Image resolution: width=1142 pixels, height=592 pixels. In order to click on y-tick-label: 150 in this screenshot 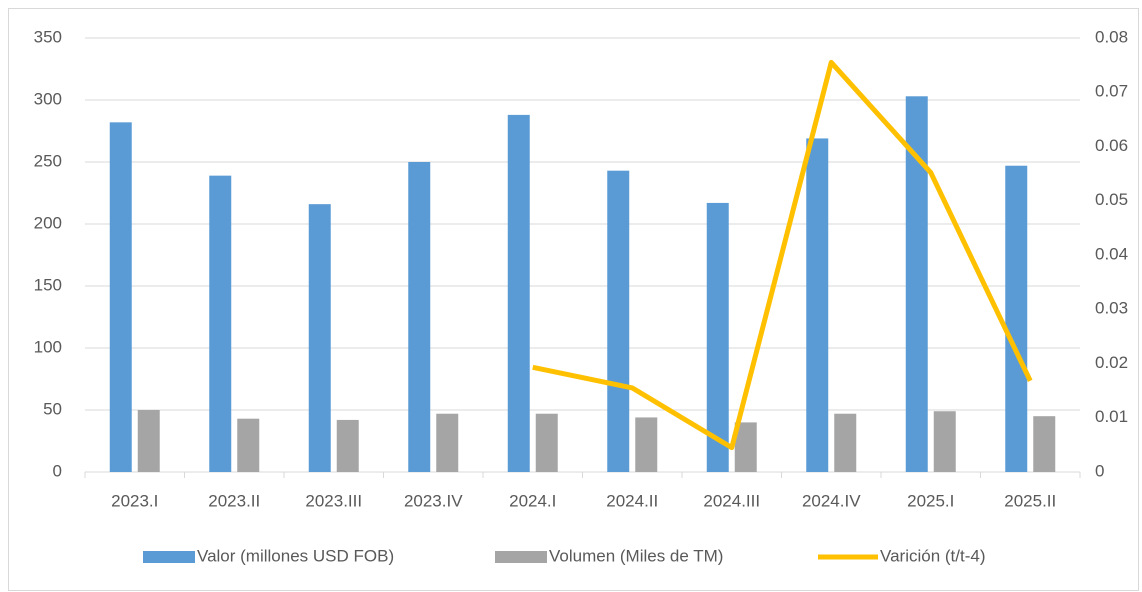, I will do `click(48, 284)`.